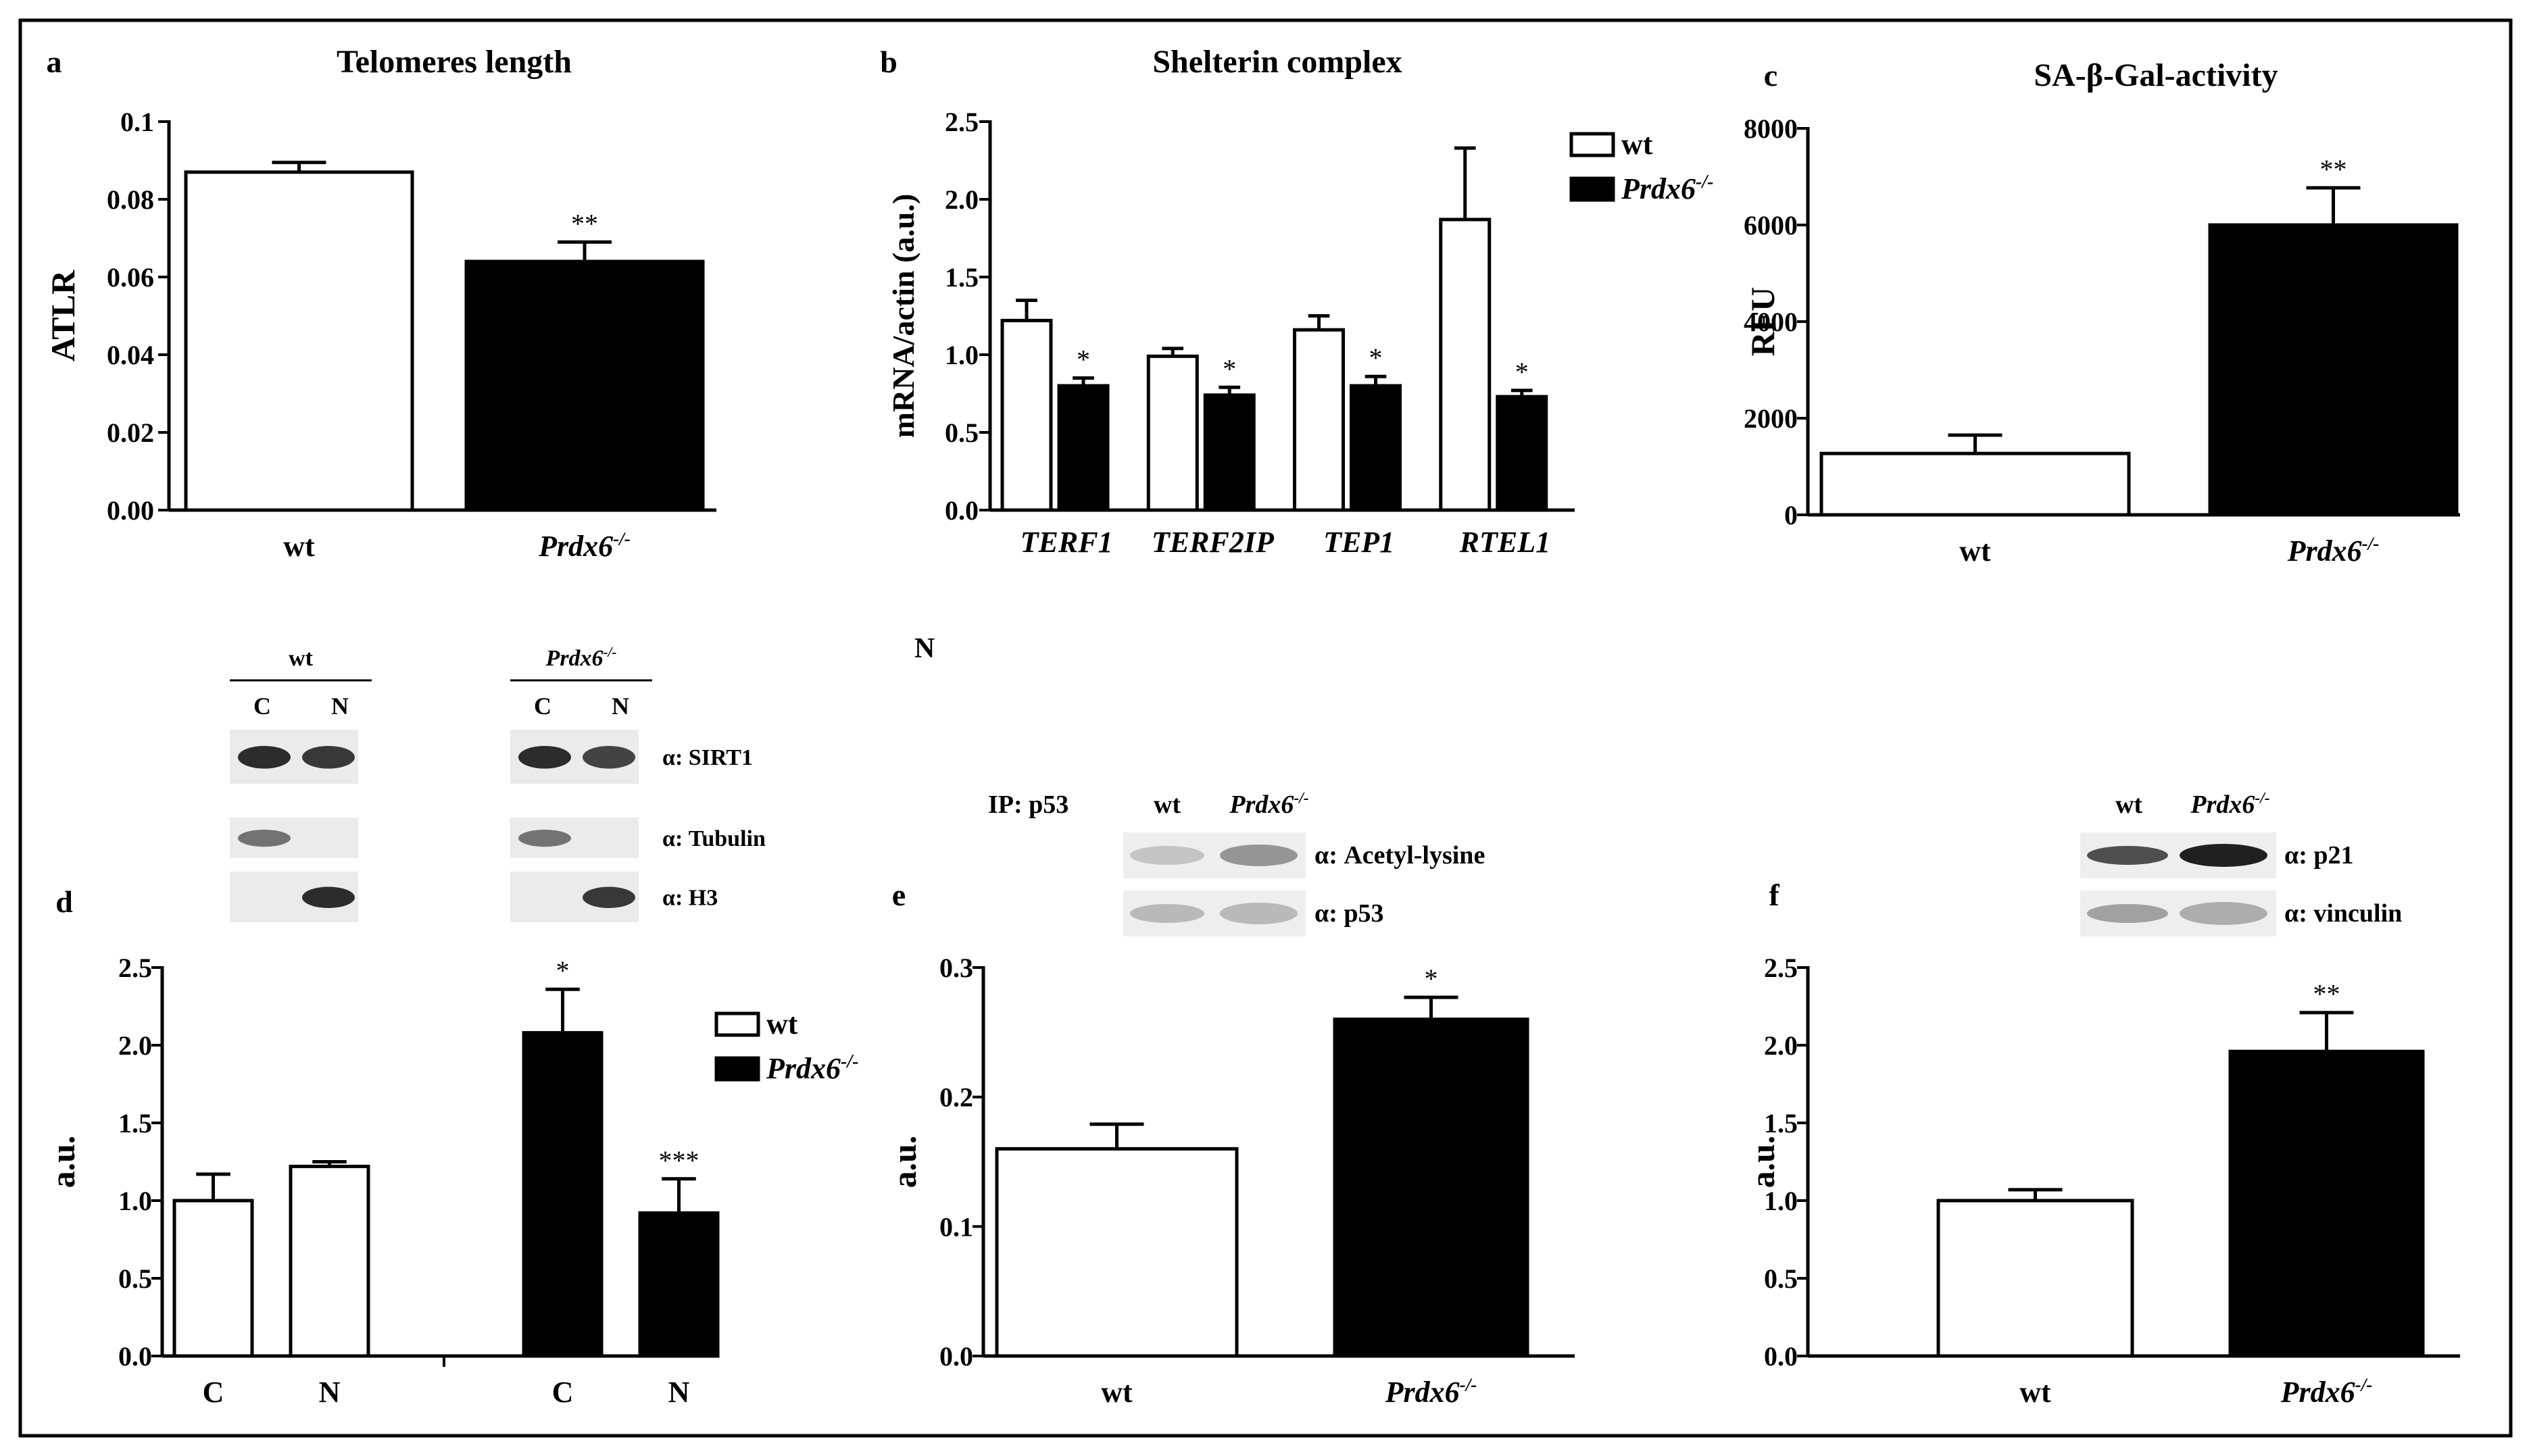  I want to click on x-tick-label-f: Prdx6-/-, so click(2326, 1391).